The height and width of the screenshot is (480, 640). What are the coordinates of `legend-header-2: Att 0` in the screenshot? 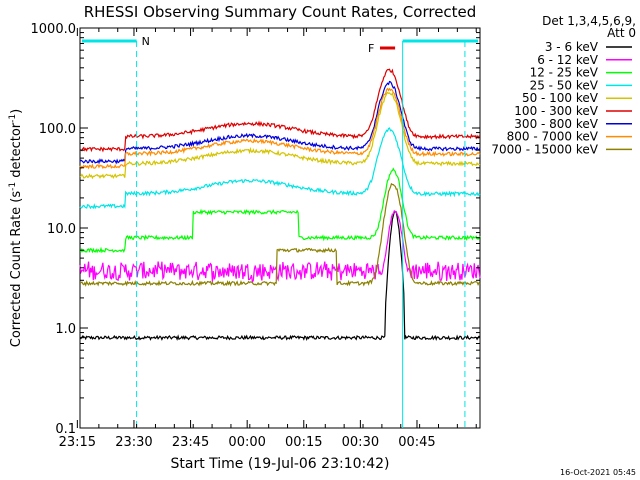 It's located at (621, 33).